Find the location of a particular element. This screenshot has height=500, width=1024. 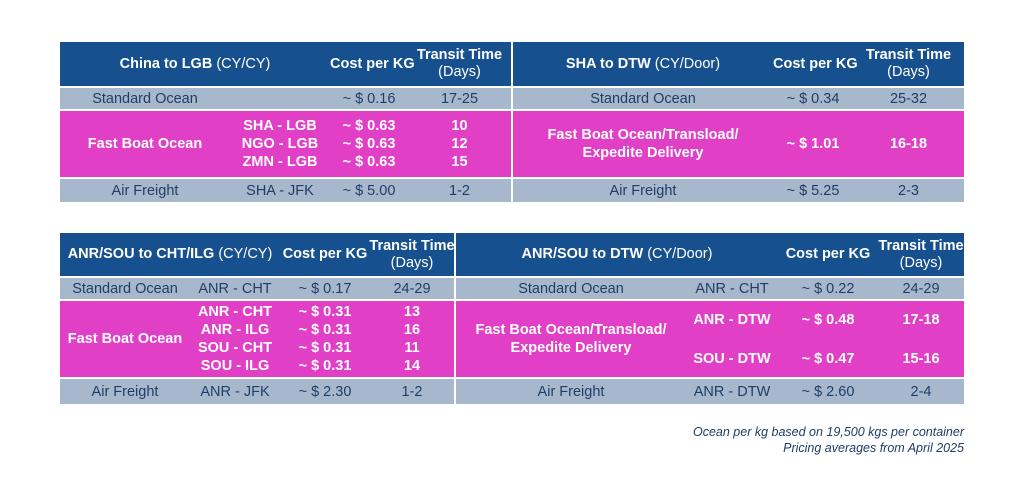

cost-value: ~ $ 0.34 is located at coordinates (813, 98).